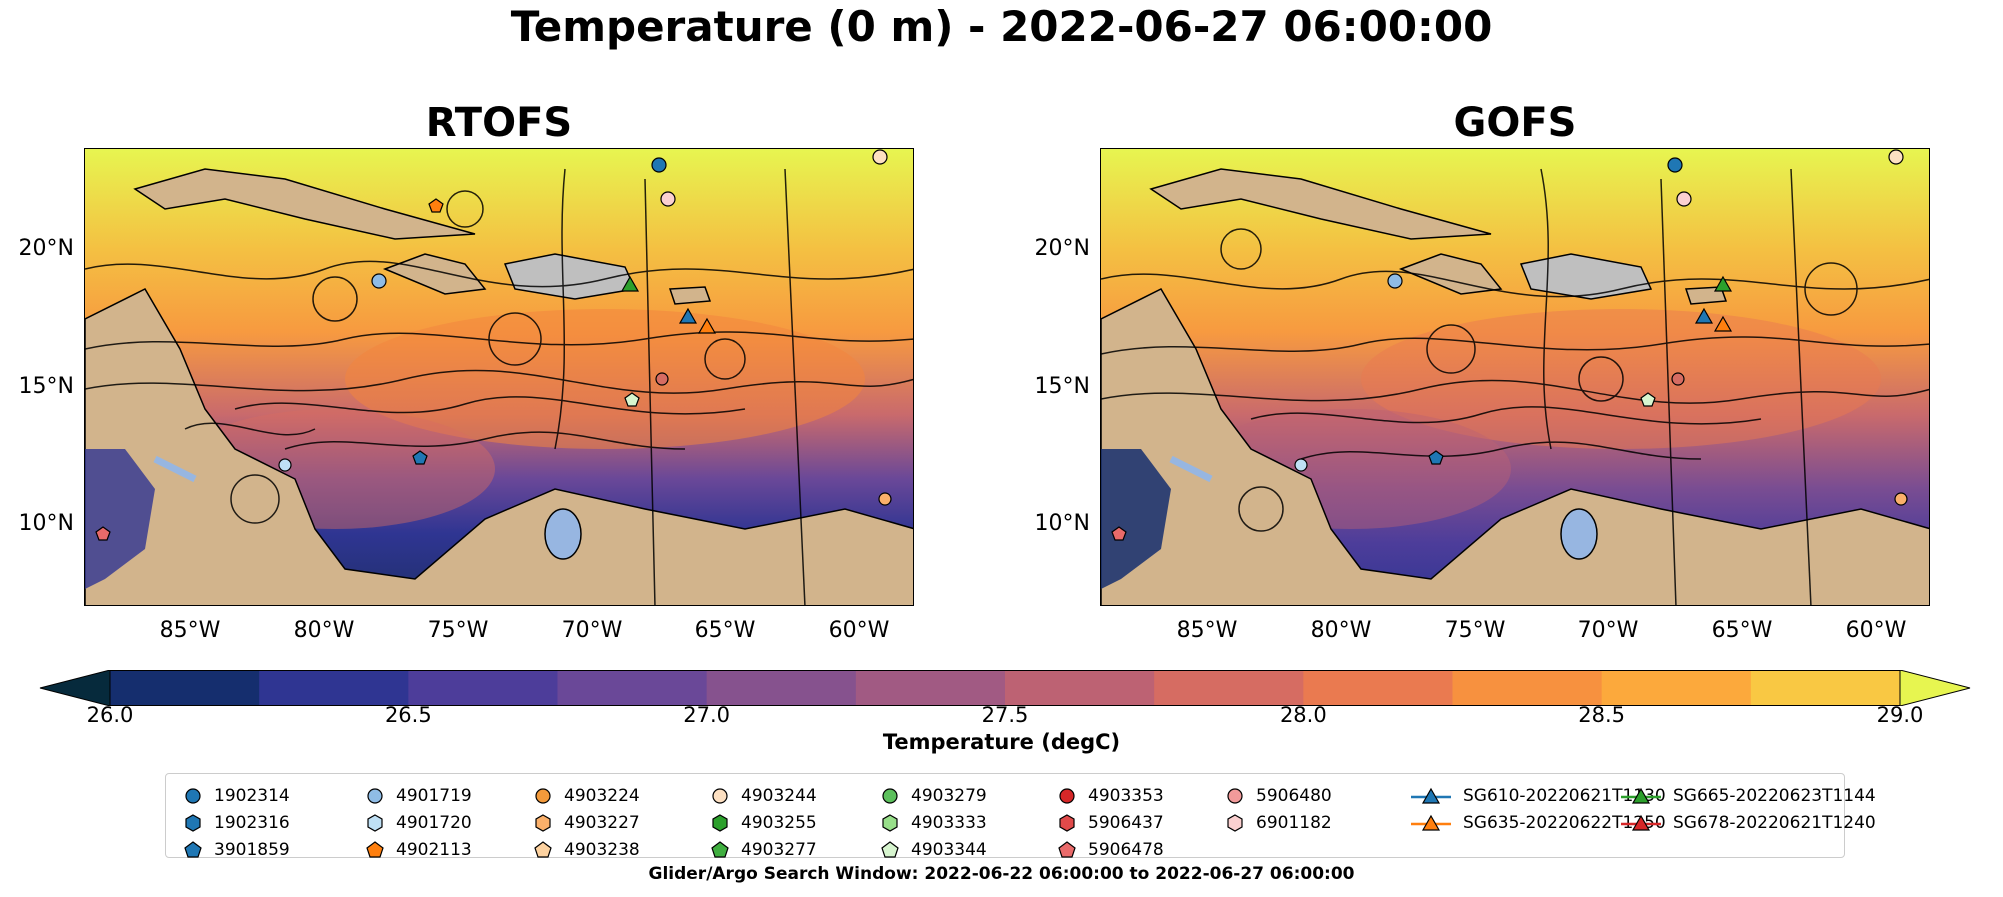  I want to click on lon-label-75w: 75°W, so click(458, 630).